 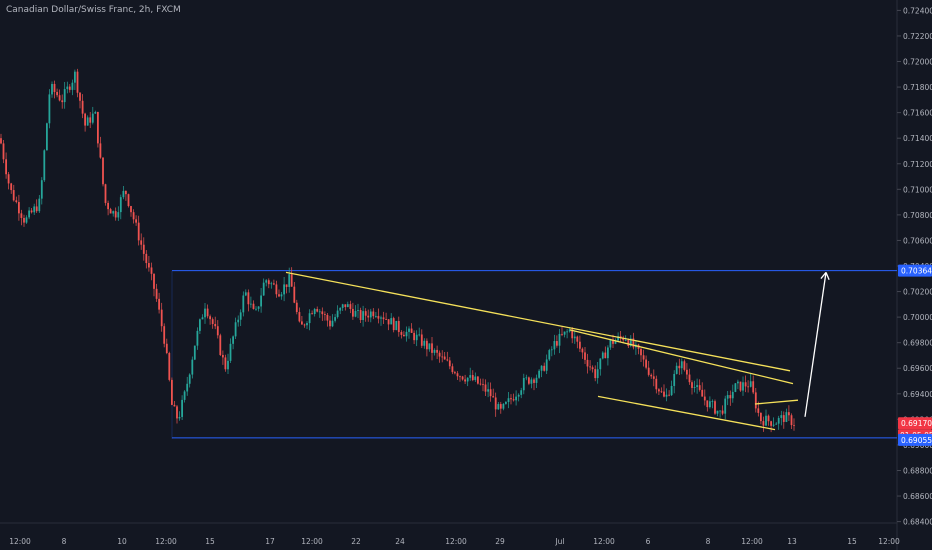 What do you see at coordinates (917, 36) in the screenshot?
I see `price-tick-label: 0.72200` at bounding box center [917, 36].